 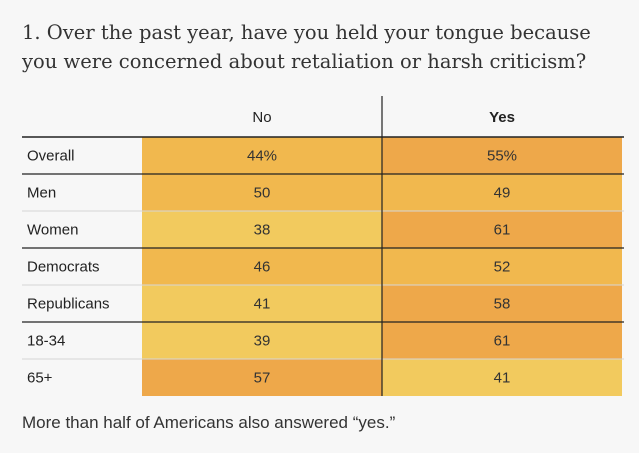 I want to click on cell-value-yes-5: 61, so click(x=502, y=341).